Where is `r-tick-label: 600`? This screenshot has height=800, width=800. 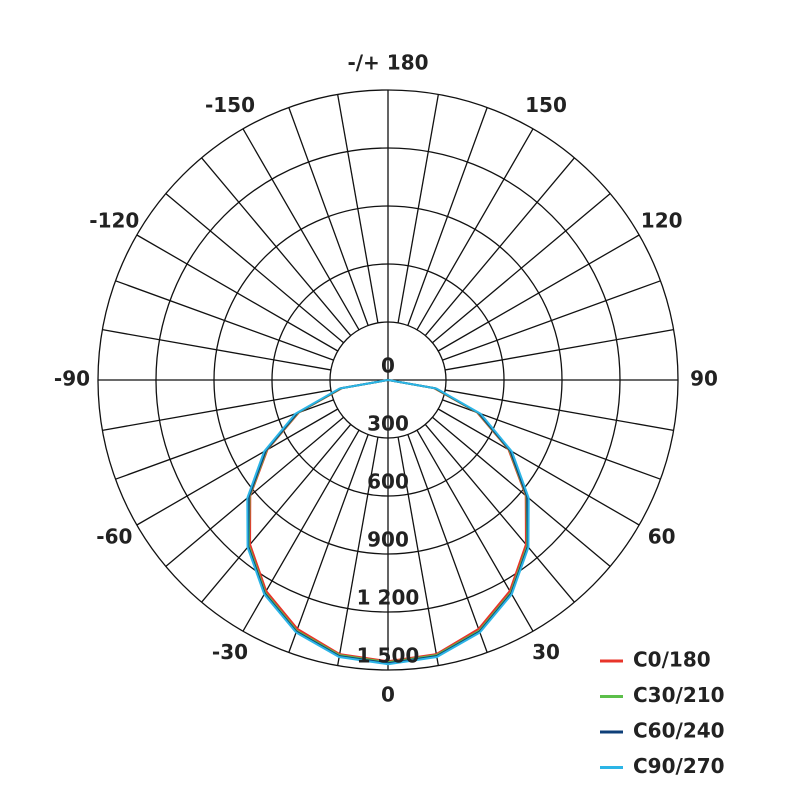
r-tick-label: 600 is located at coordinates (388, 482).